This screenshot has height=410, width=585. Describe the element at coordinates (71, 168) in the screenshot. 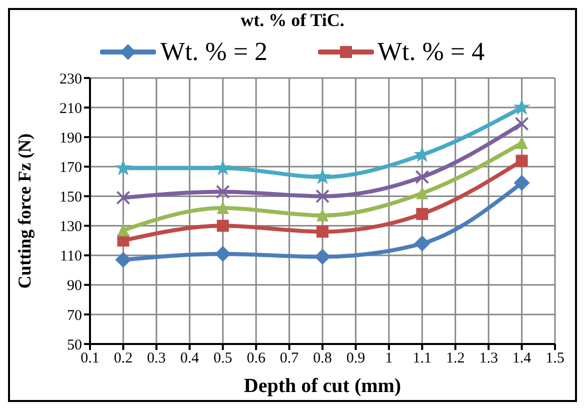

I see `y-tick-label: 170` at that location.